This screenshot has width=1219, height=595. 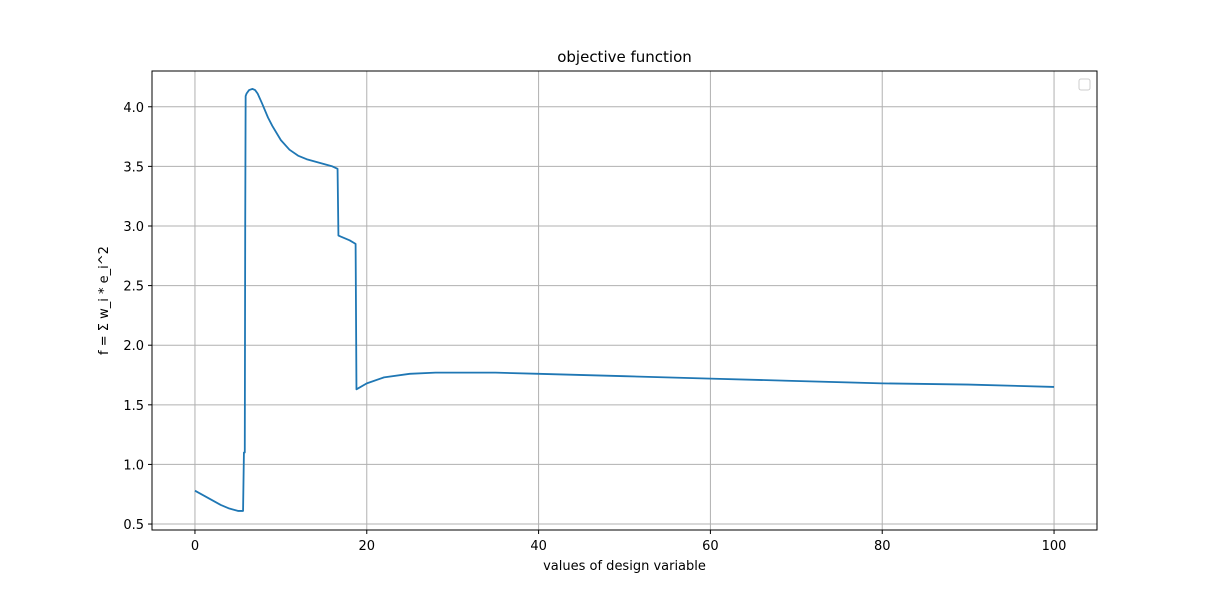 What do you see at coordinates (133, 287) in the screenshot?
I see `y-tick-label: 2.5` at bounding box center [133, 287].